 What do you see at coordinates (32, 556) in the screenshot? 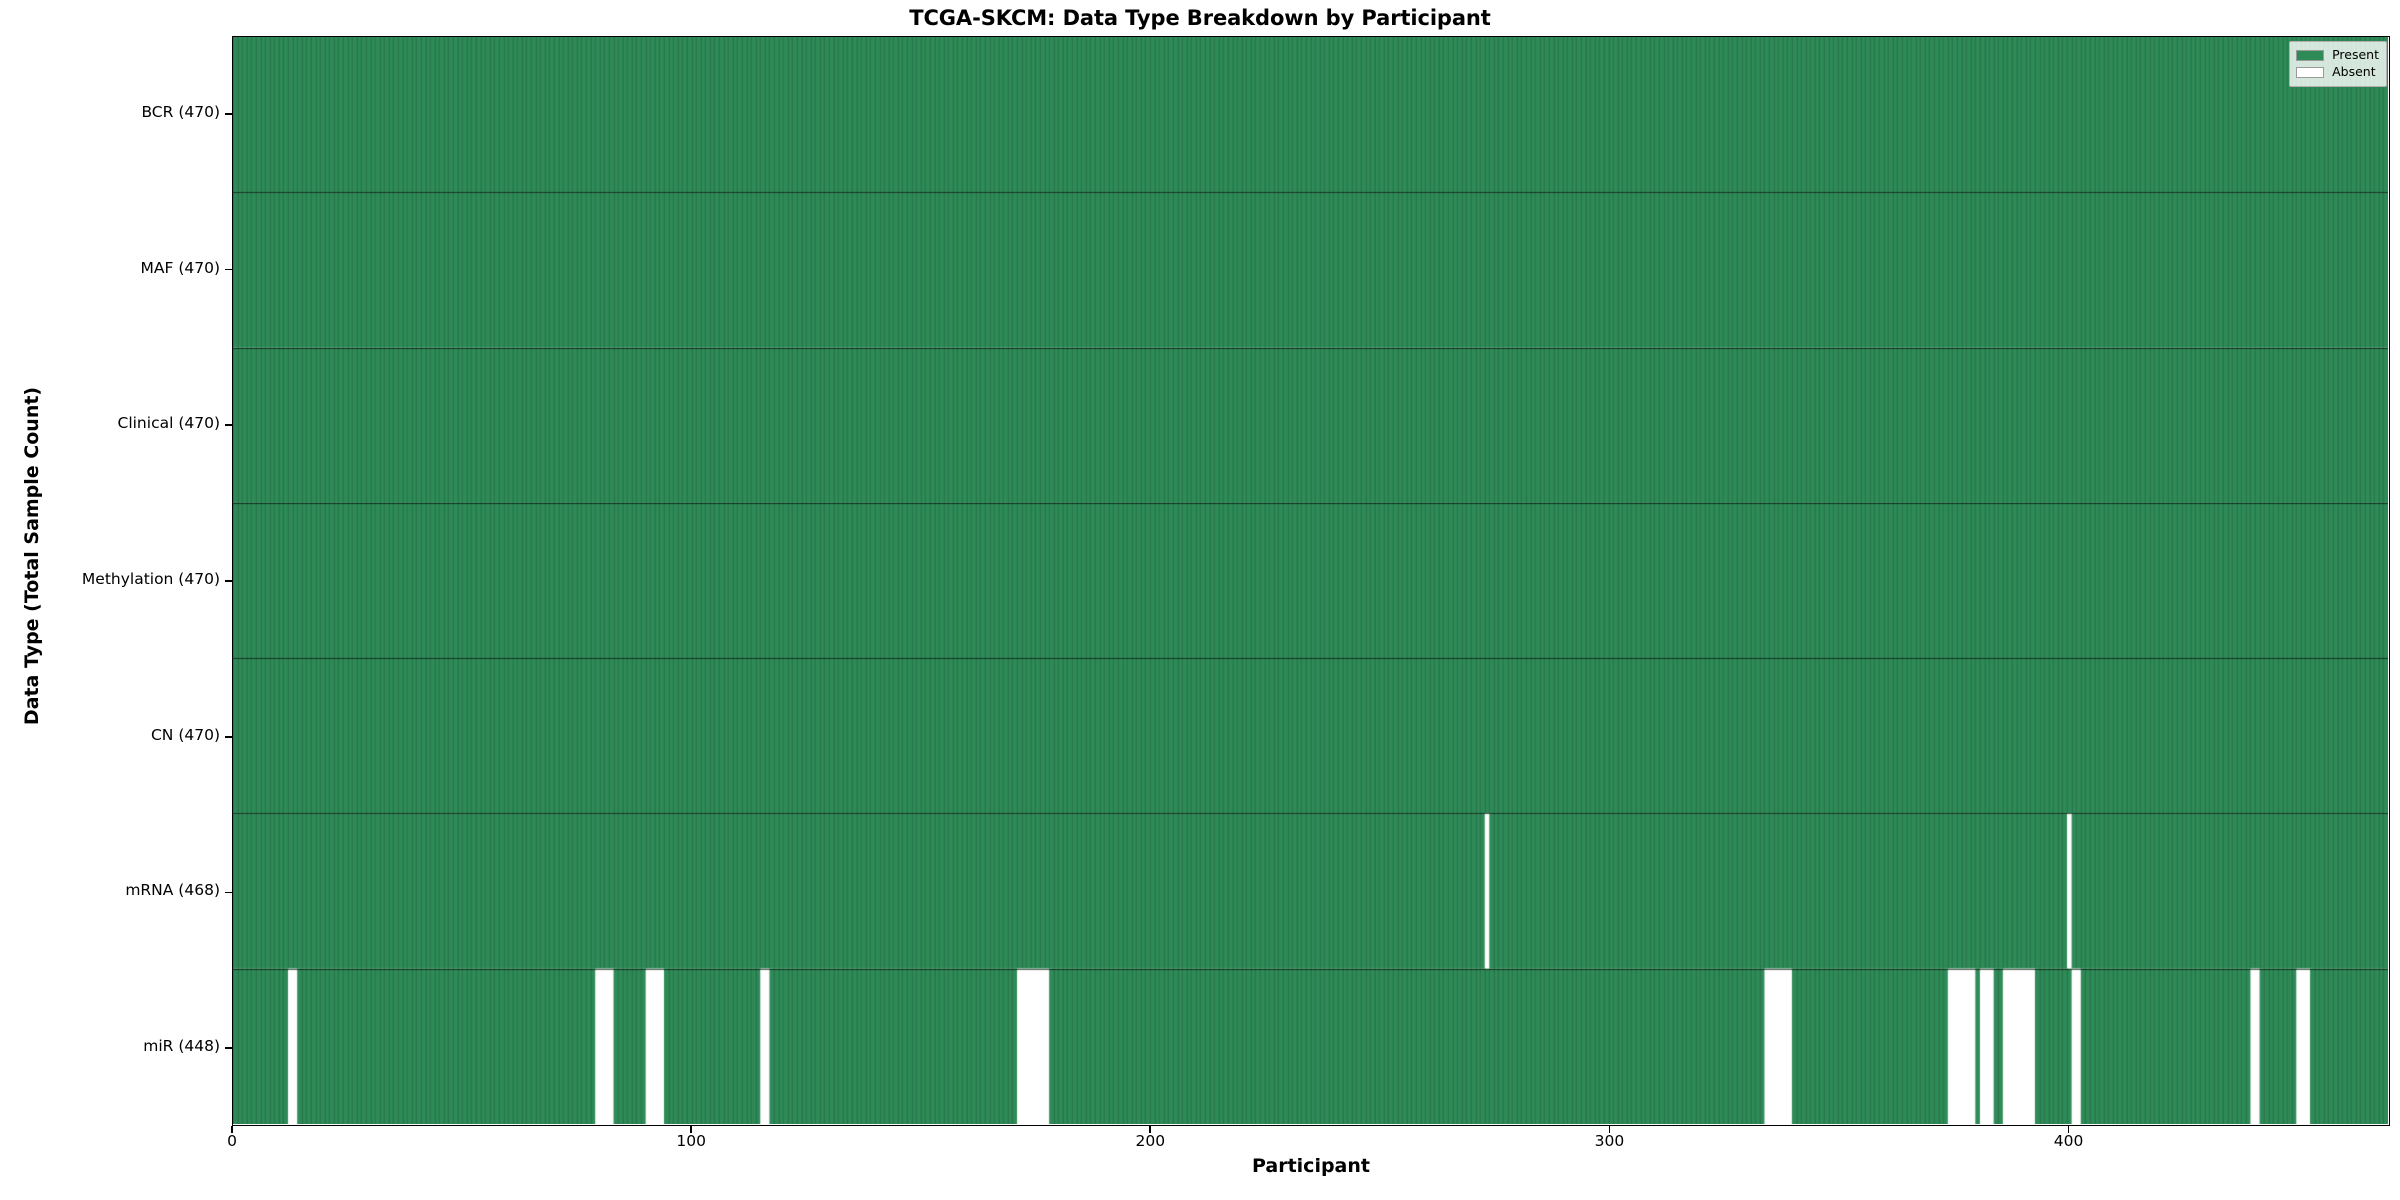
I see `y-axis-title: Data Type (Total Sample Count)` at bounding box center [32, 556].